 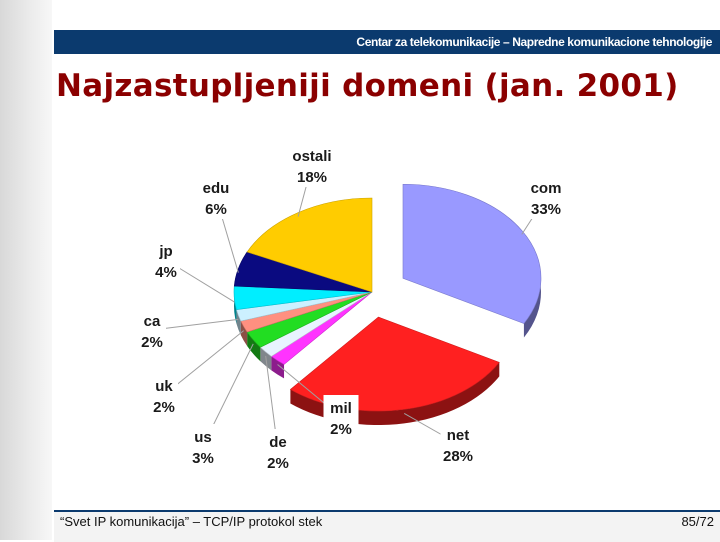 What do you see at coordinates (546, 209) in the screenshot?
I see `slice-value-com: 33%` at bounding box center [546, 209].